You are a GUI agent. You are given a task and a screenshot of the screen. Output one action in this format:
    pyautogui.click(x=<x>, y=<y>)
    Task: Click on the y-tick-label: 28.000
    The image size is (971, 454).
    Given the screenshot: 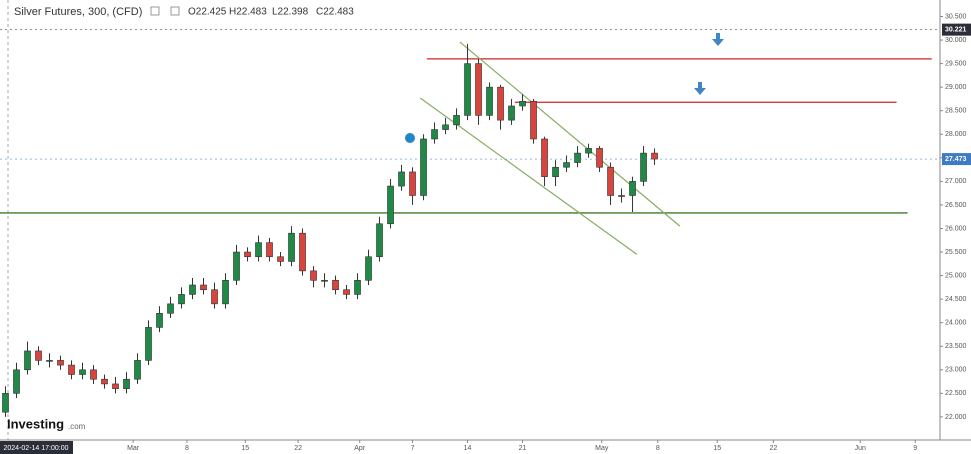 What is the action you would take?
    pyautogui.click(x=956, y=134)
    